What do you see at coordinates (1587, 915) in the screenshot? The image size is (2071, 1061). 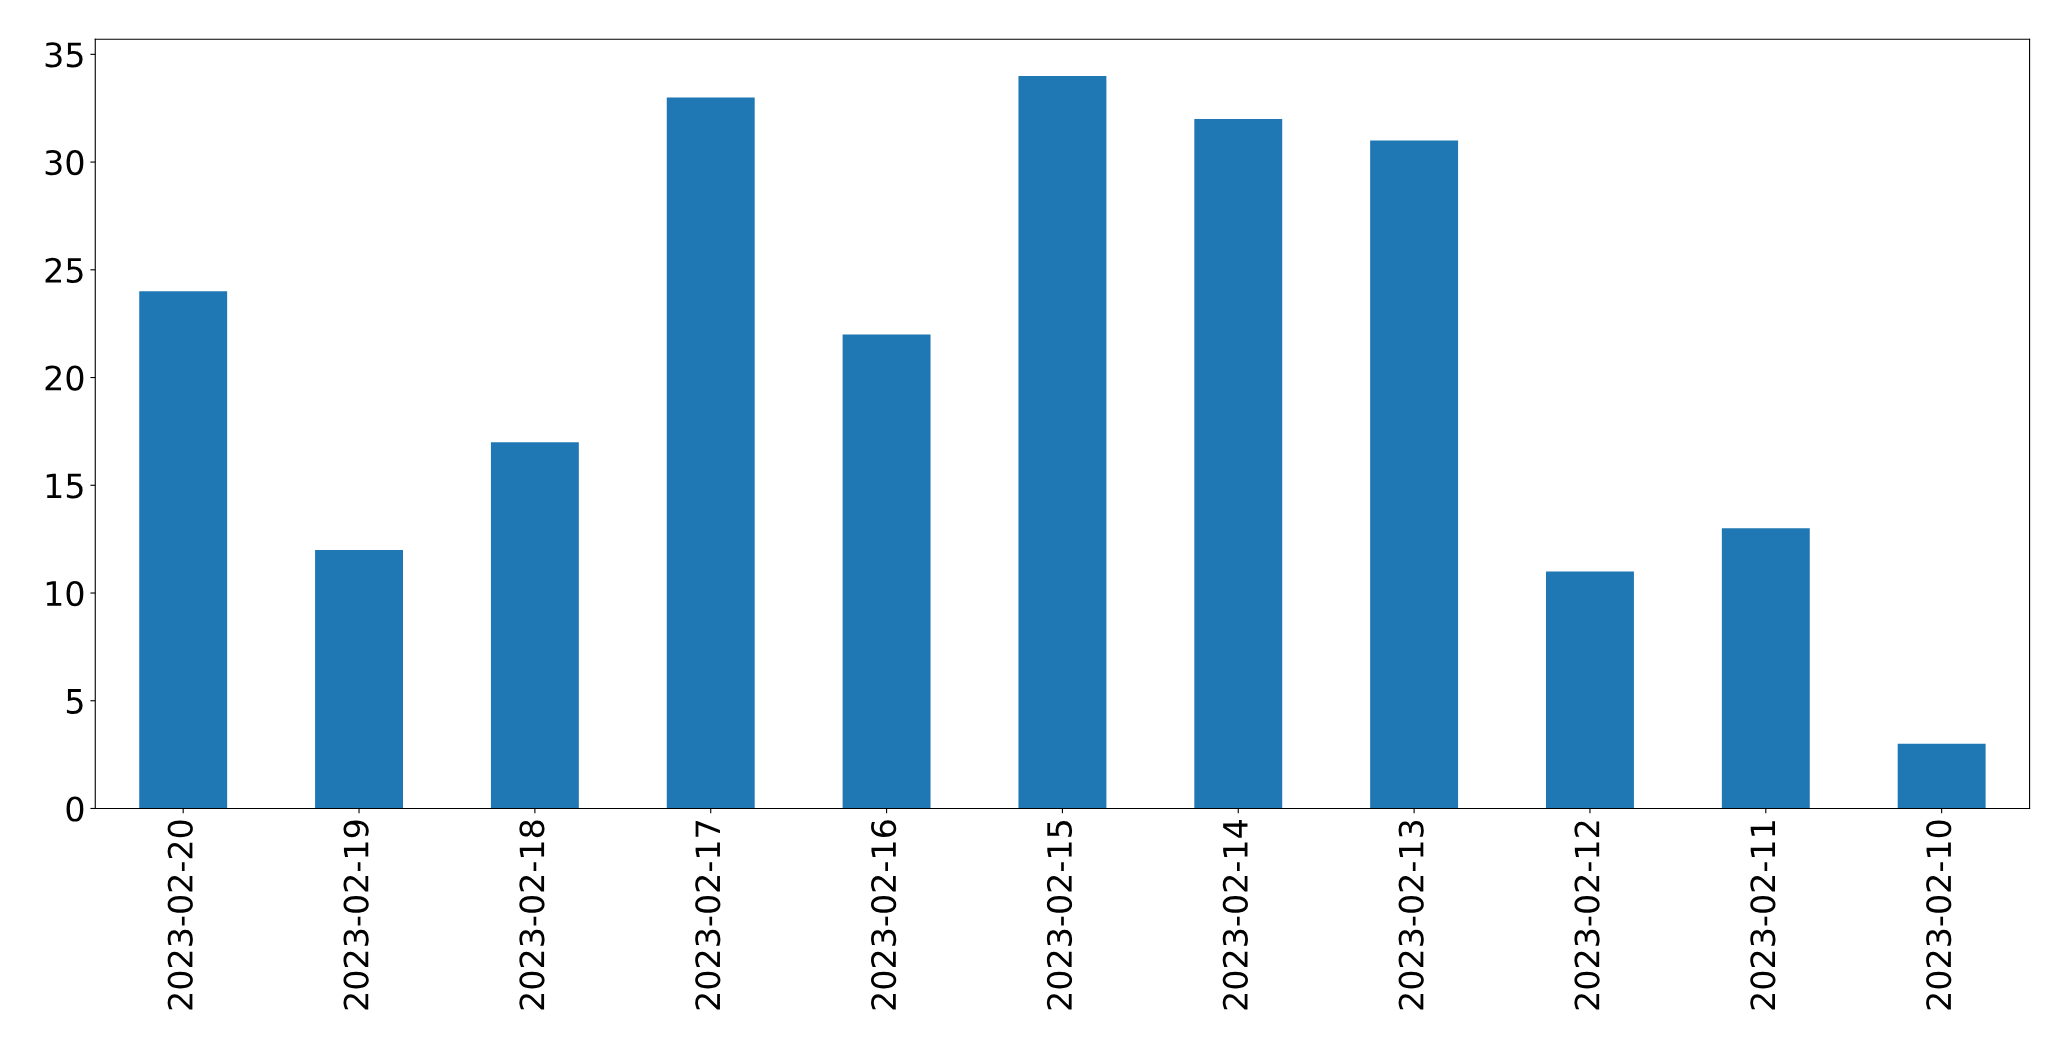 I see `x-tick-label: 2023-02-12` at bounding box center [1587, 915].